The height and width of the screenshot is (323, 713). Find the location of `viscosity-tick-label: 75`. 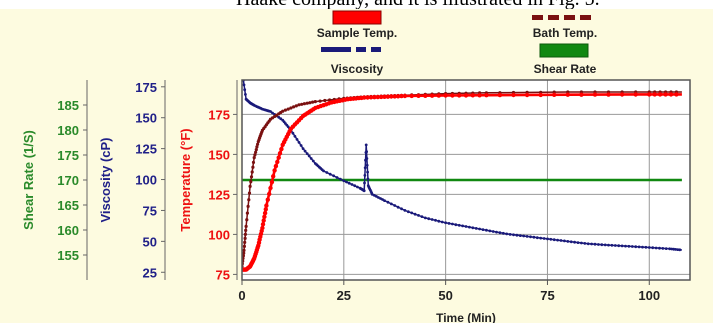

viscosity-tick-label: 75 is located at coordinates (150, 210).